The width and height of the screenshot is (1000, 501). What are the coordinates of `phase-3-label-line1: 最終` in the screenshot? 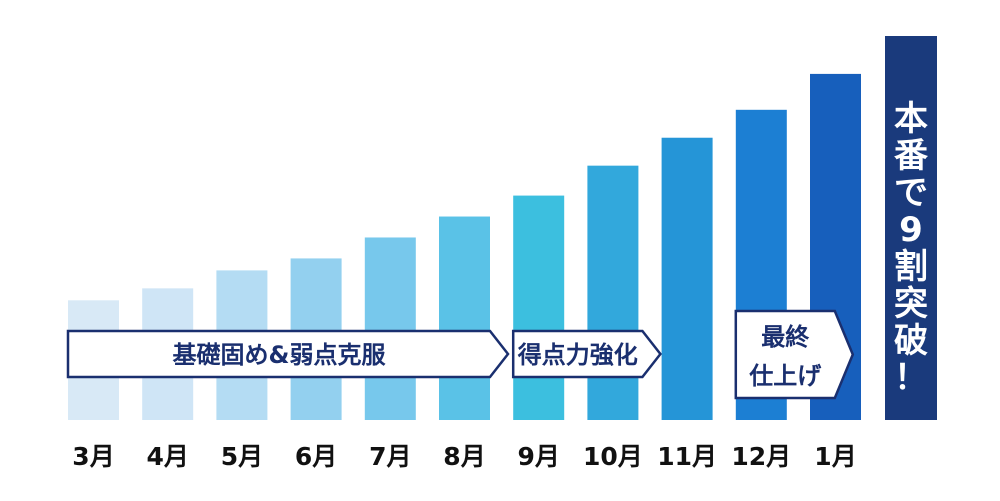 It's located at (785, 337).